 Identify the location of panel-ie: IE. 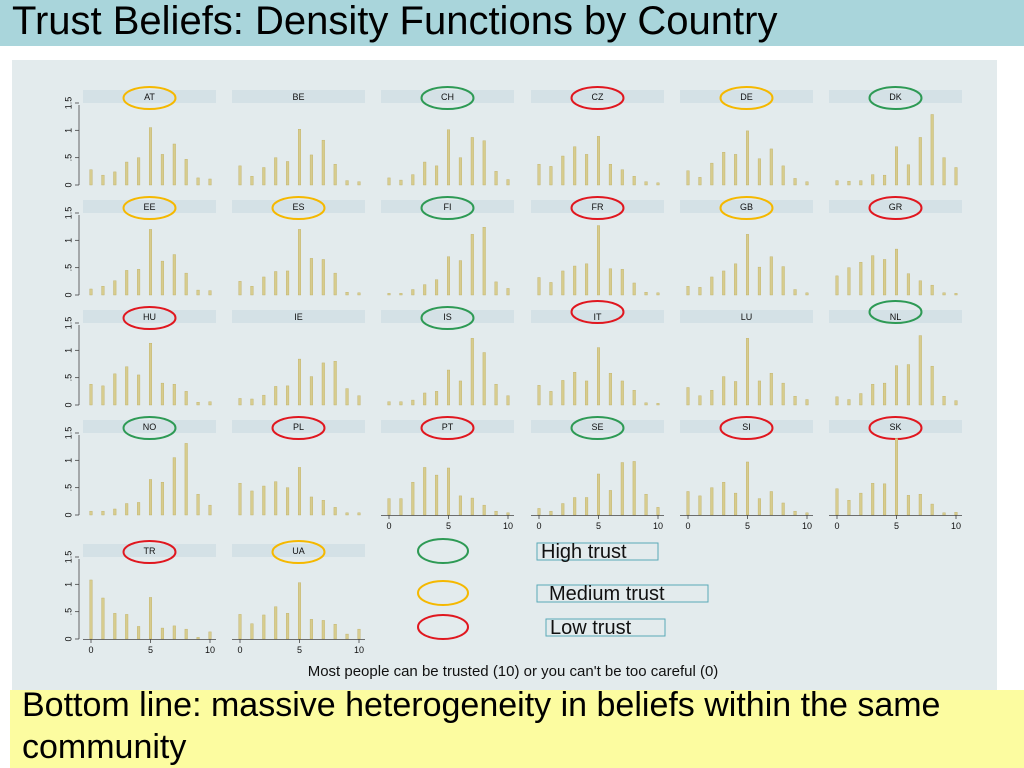
(298, 358).